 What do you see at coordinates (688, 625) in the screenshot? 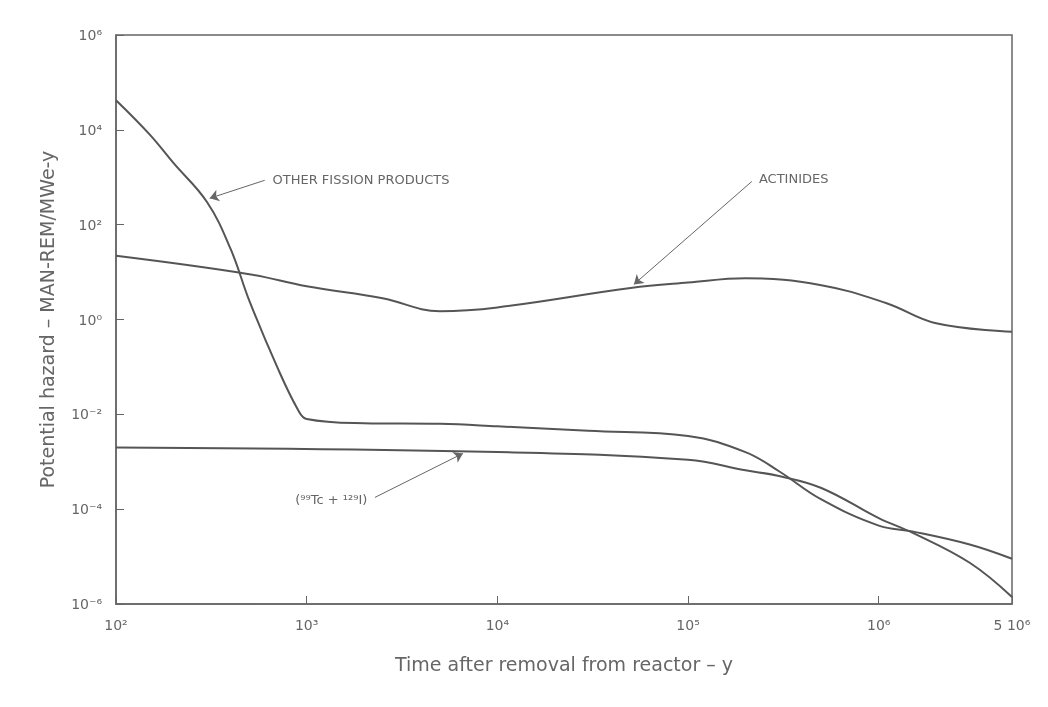
I see `x-tick-label: 10⁵` at bounding box center [688, 625].